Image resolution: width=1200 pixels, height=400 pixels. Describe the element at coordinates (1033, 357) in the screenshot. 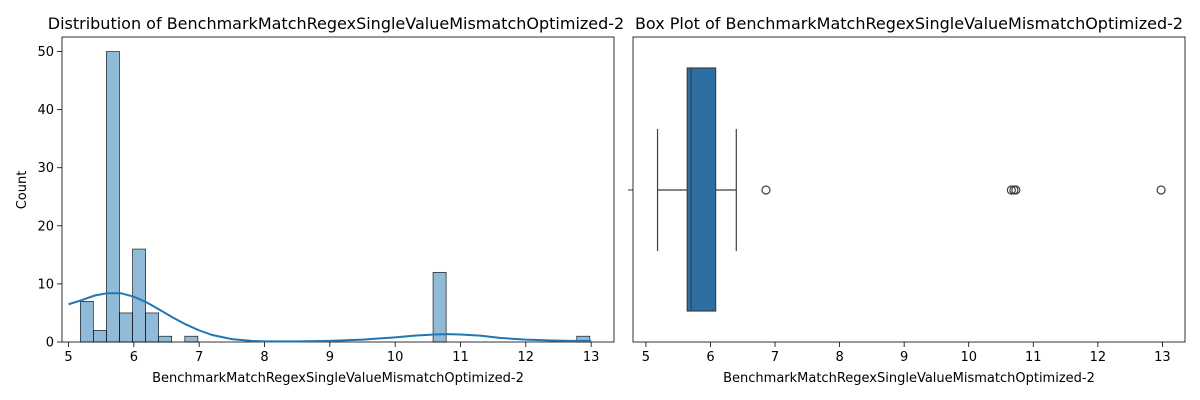

I see `boxplot-x-tick-label: 11` at that location.